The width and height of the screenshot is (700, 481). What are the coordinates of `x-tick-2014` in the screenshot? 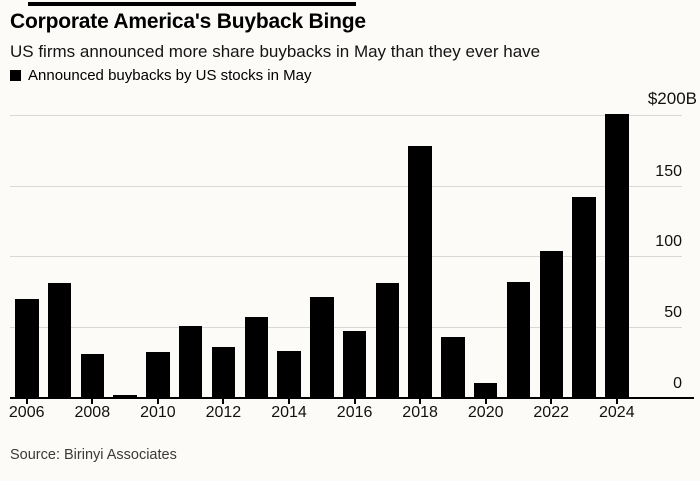 It's located at (289, 401).